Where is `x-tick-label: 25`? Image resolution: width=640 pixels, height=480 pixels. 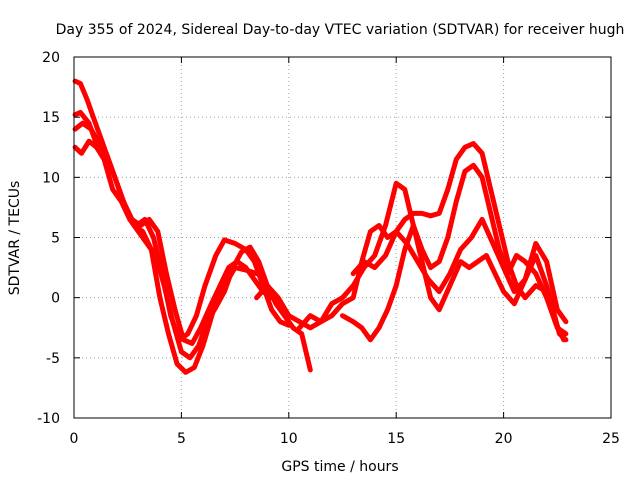 x-tick-label: 25 is located at coordinates (611, 439).